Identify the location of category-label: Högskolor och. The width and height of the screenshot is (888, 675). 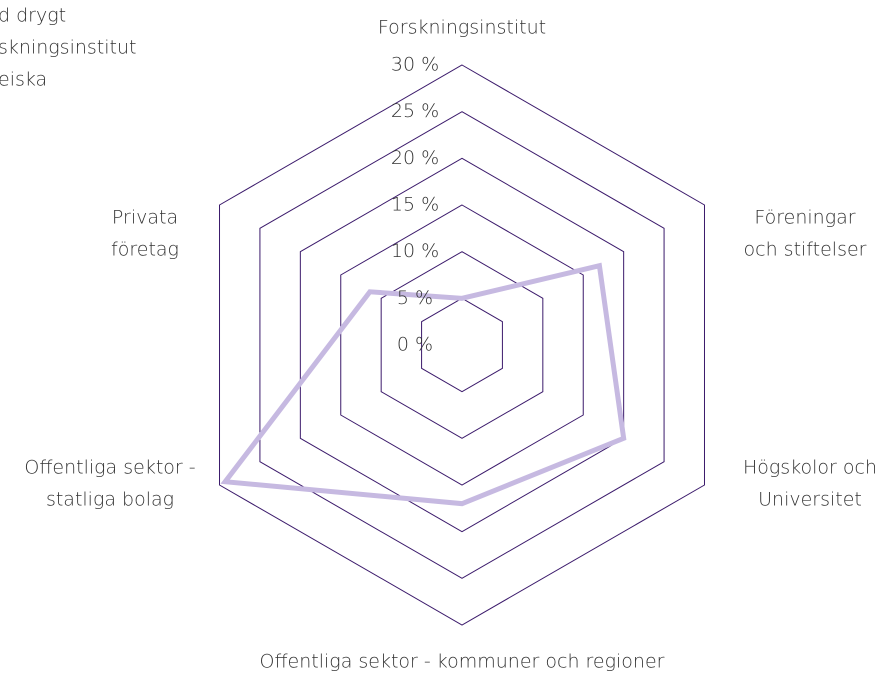
(810, 468).